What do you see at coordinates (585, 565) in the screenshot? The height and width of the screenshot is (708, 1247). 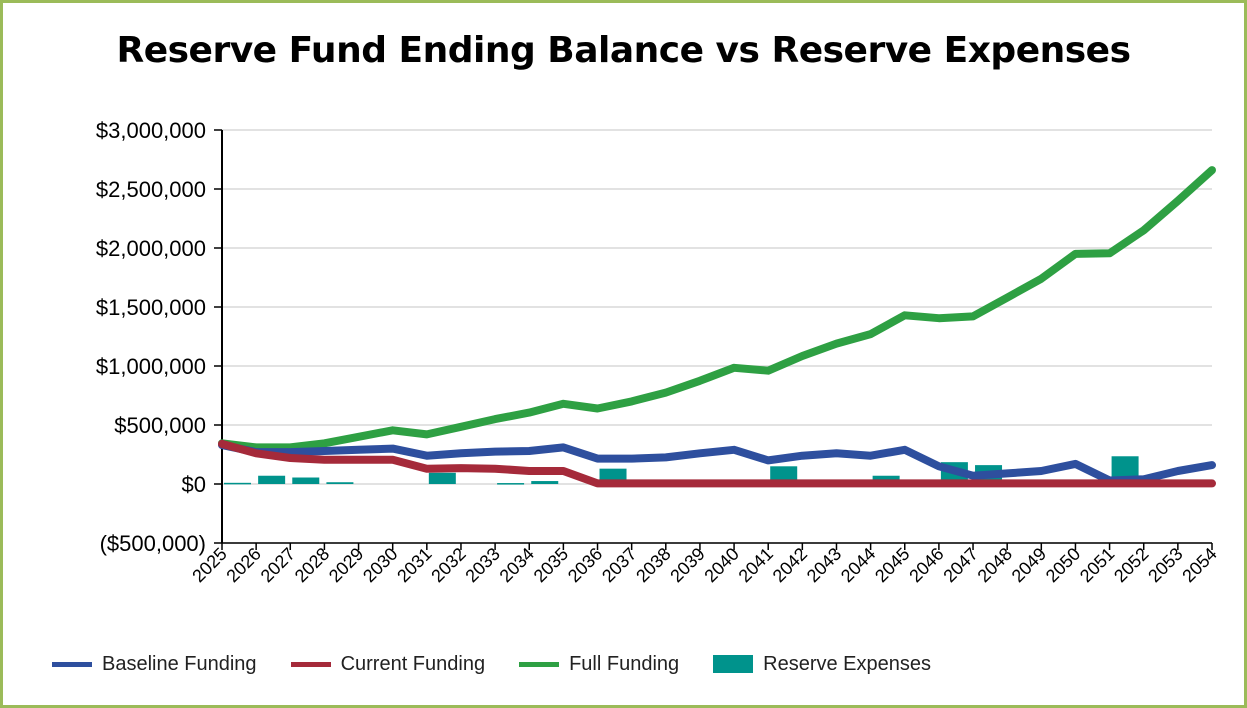 I see `x-tick-label: 2036` at bounding box center [585, 565].